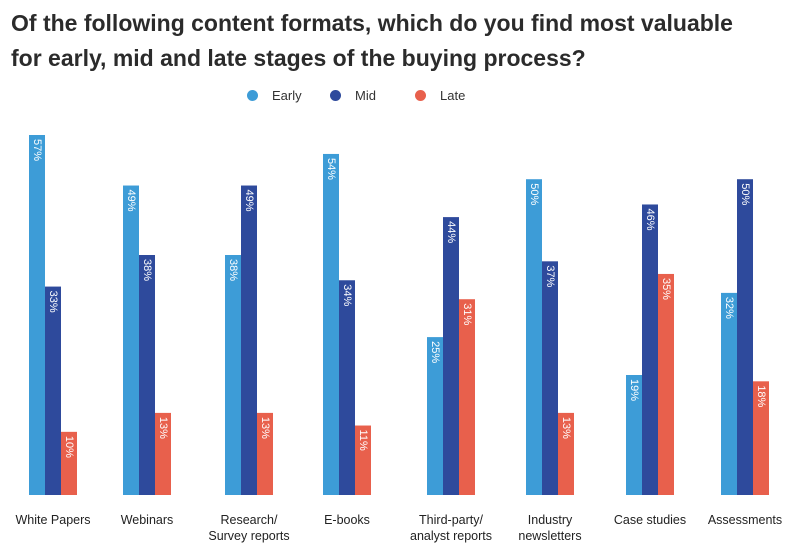  What do you see at coordinates (265, 428) in the screenshot?
I see `bar-value-label-late-2: 13%` at bounding box center [265, 428].